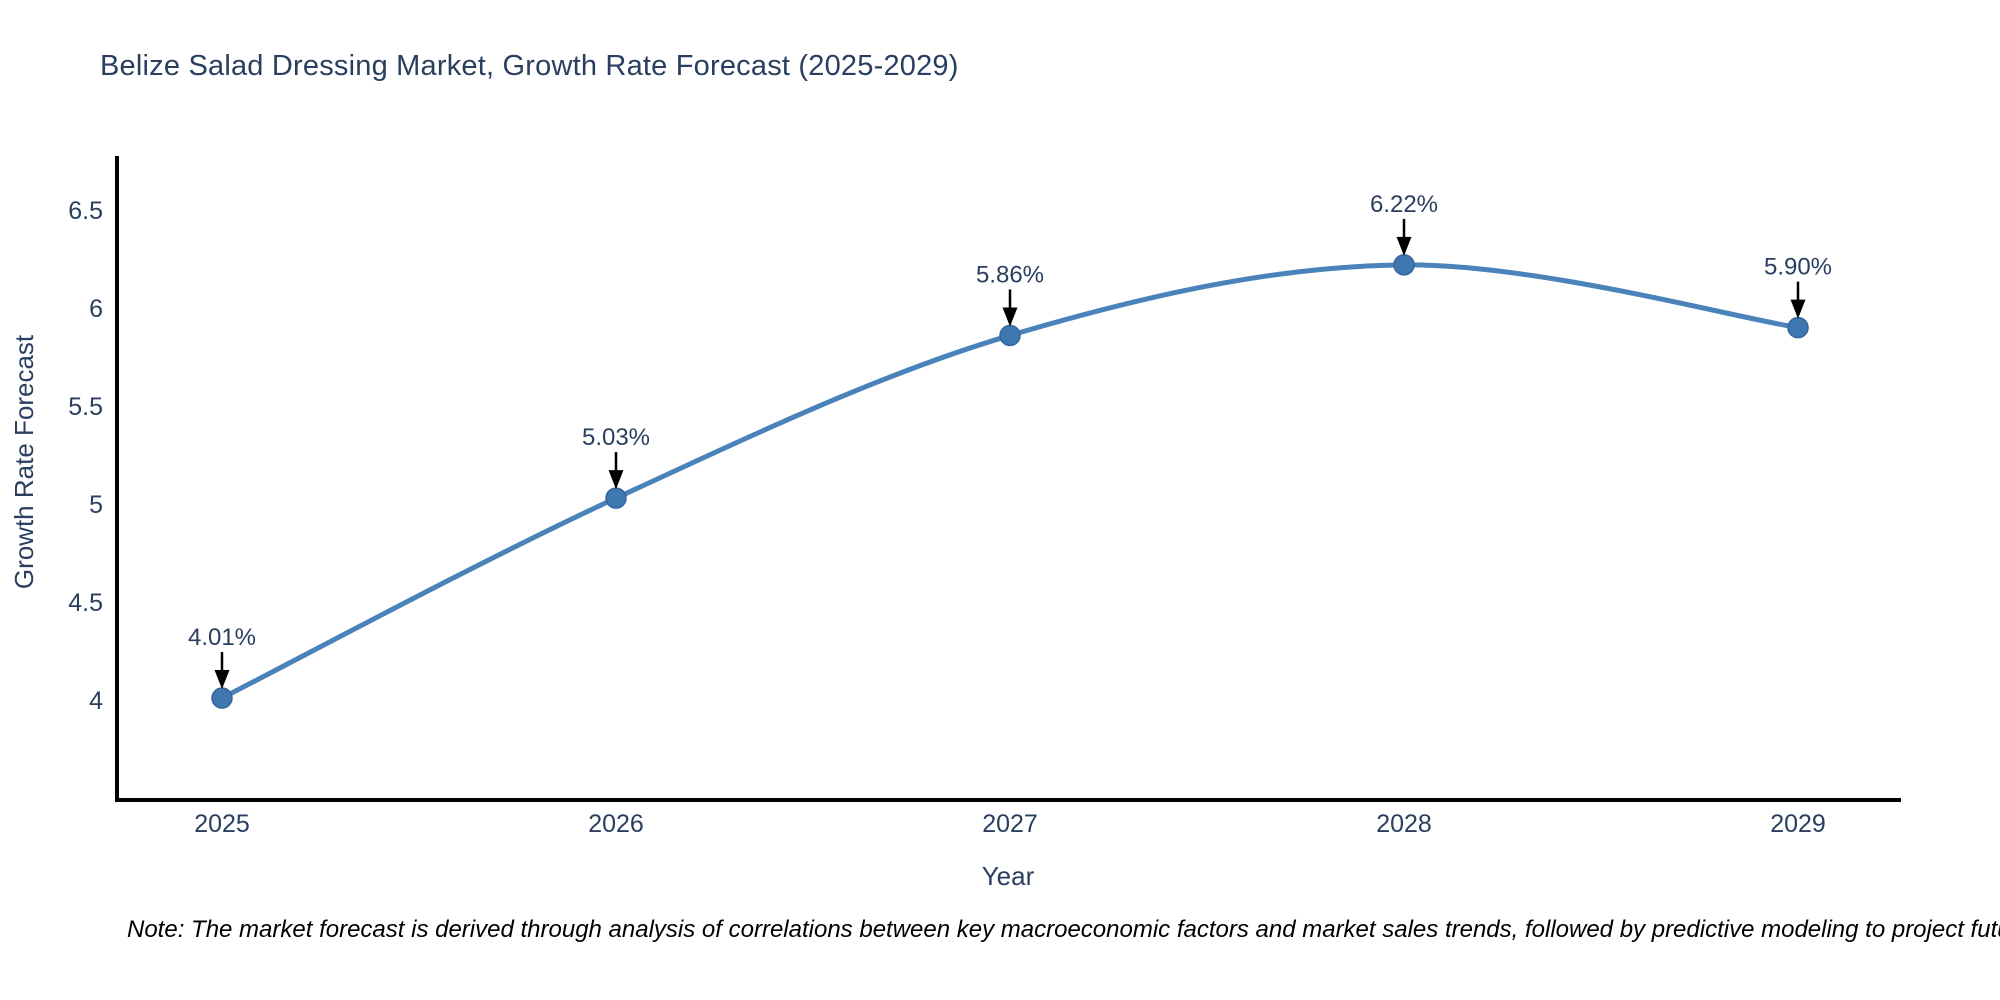  Describe the element at coordinates (1404, 204) in the screenshot. I see `annotation-label: 6.22%` at that location.